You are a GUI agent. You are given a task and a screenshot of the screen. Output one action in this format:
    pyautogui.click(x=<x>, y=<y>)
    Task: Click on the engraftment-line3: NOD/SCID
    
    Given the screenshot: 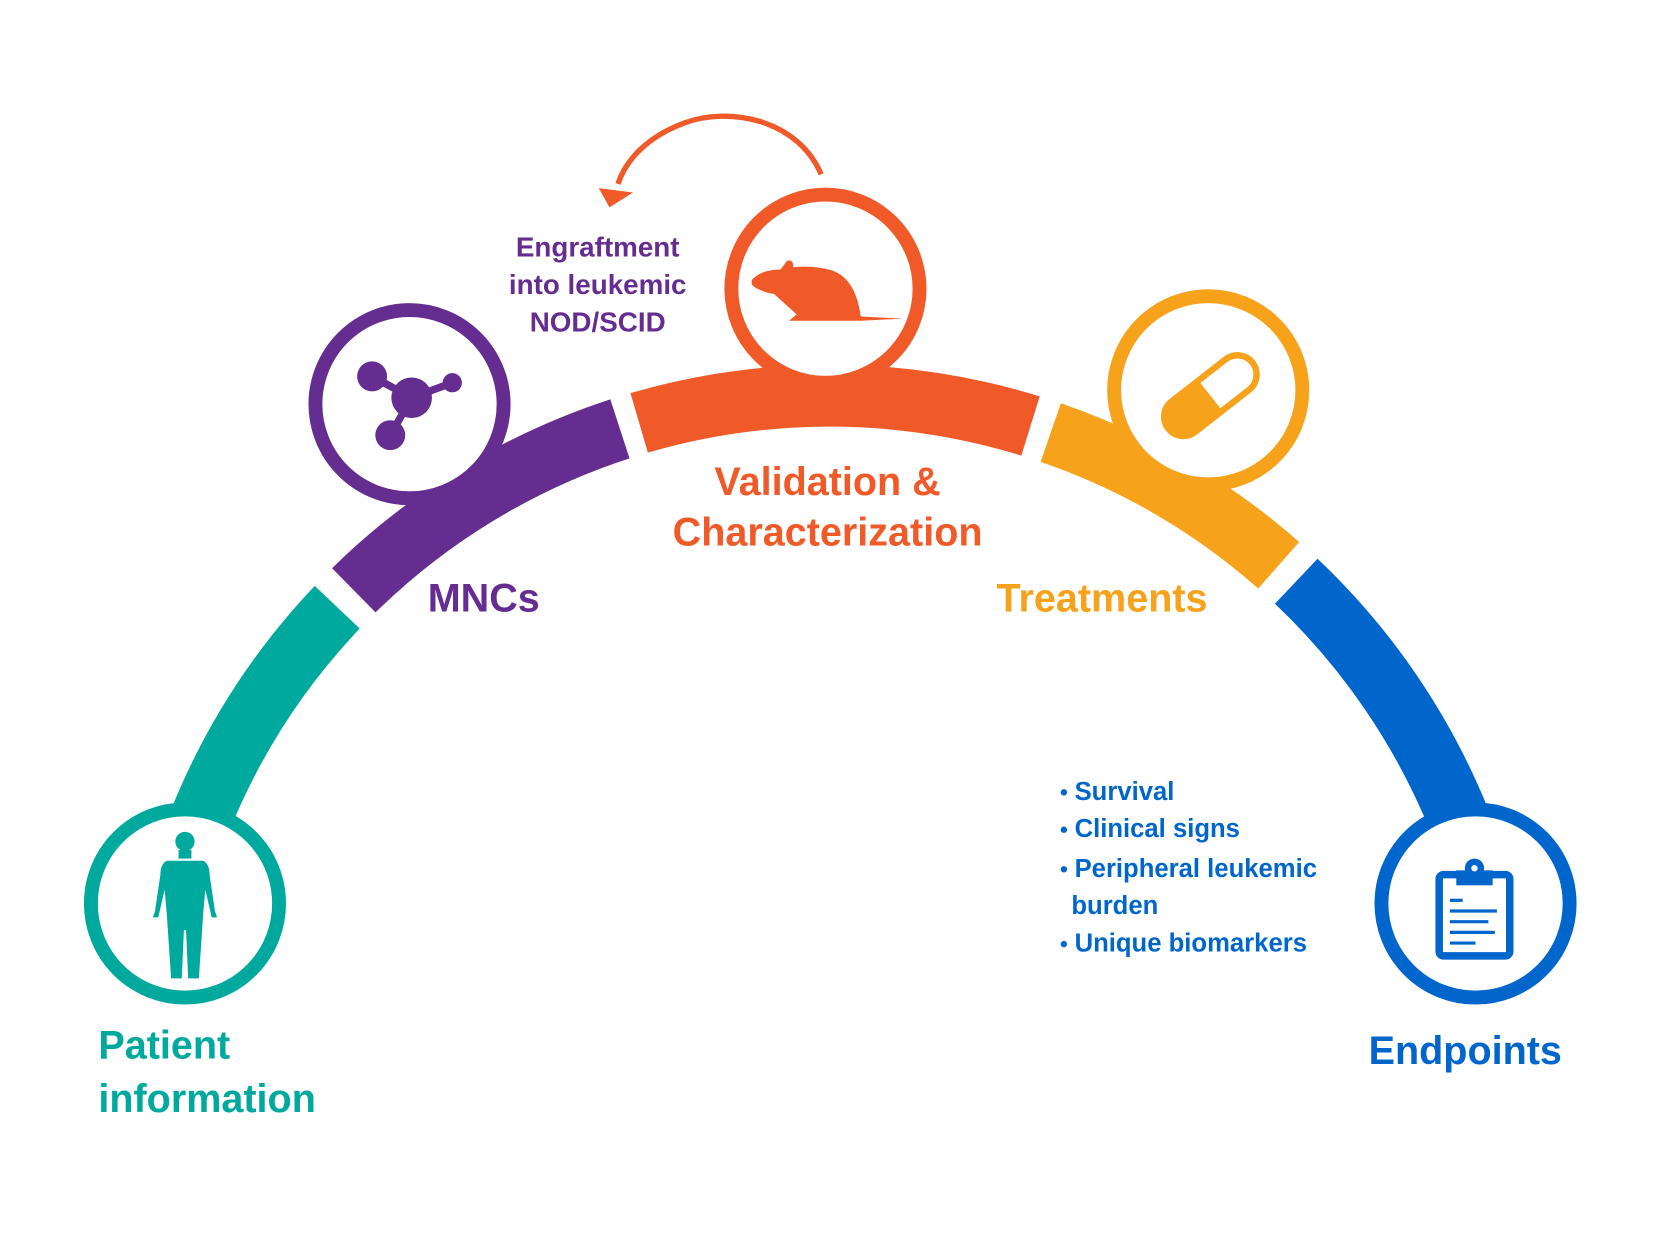 What is the action you would take?
    pyautogui.click(x=598, y=321)
    